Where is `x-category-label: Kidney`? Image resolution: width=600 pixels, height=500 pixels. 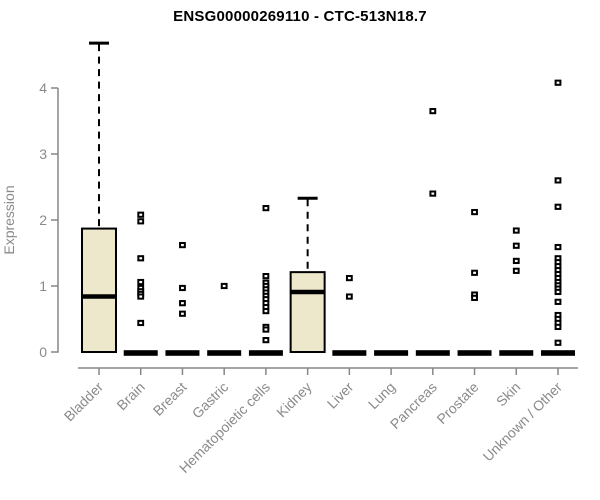 x-category-label: Kidney is located at coordinates (294, 400).